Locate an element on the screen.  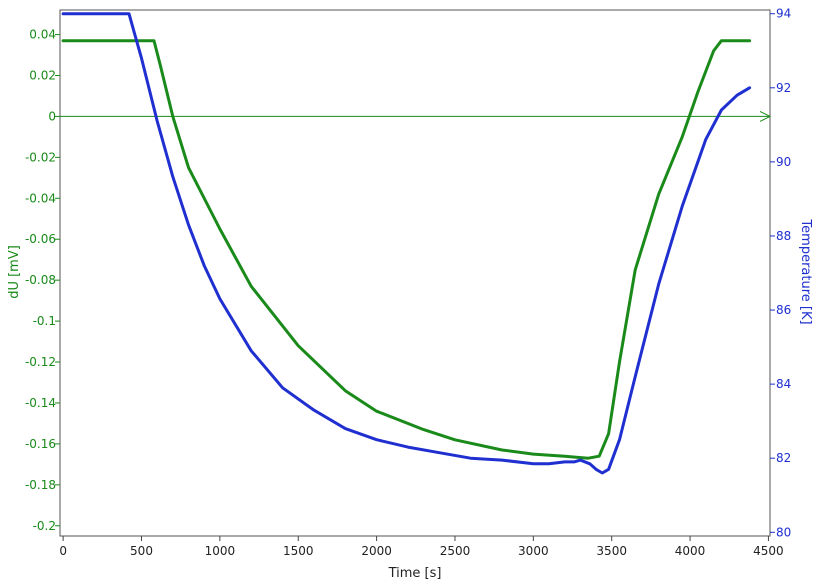
y-left-tick-label: -0.14 is located at coordinates (40, 403).